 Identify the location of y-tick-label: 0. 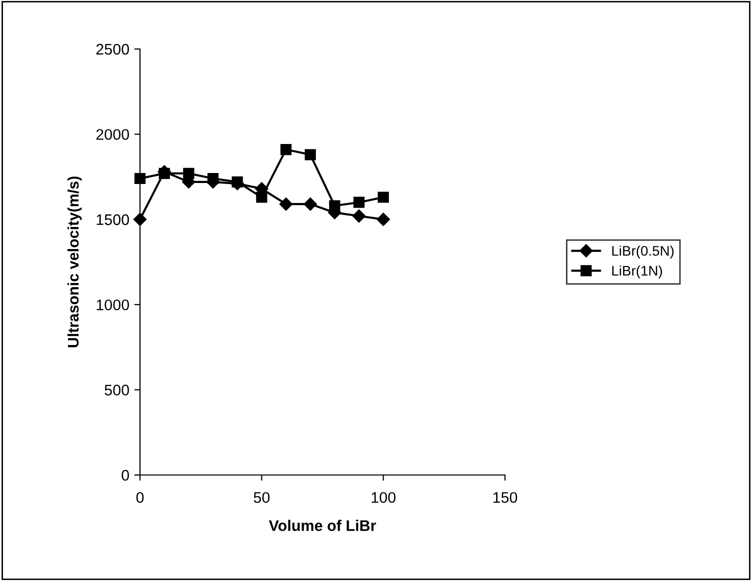
(125, 475).